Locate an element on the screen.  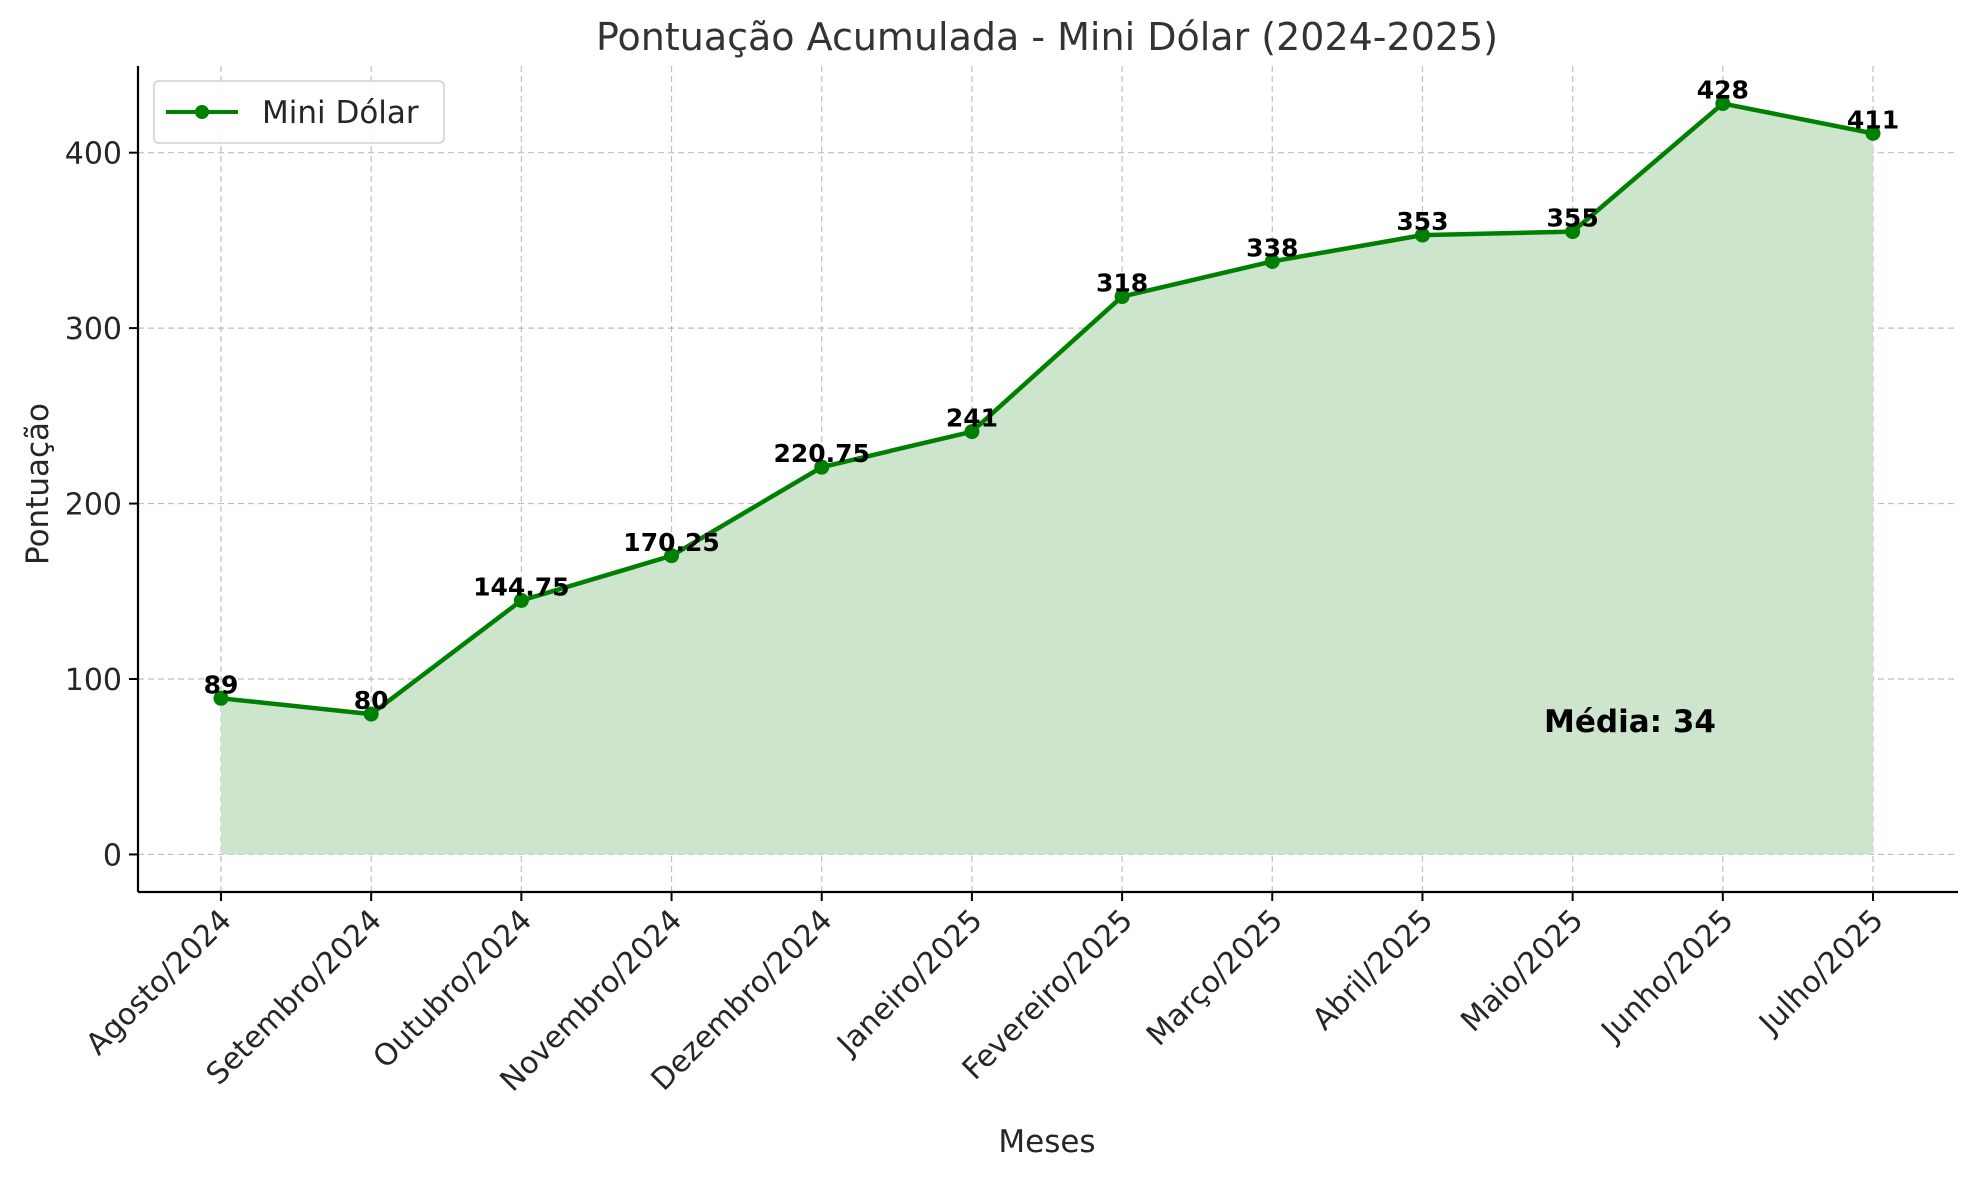
legend-label: Mini Dólar is located at coordinates (340, 113).